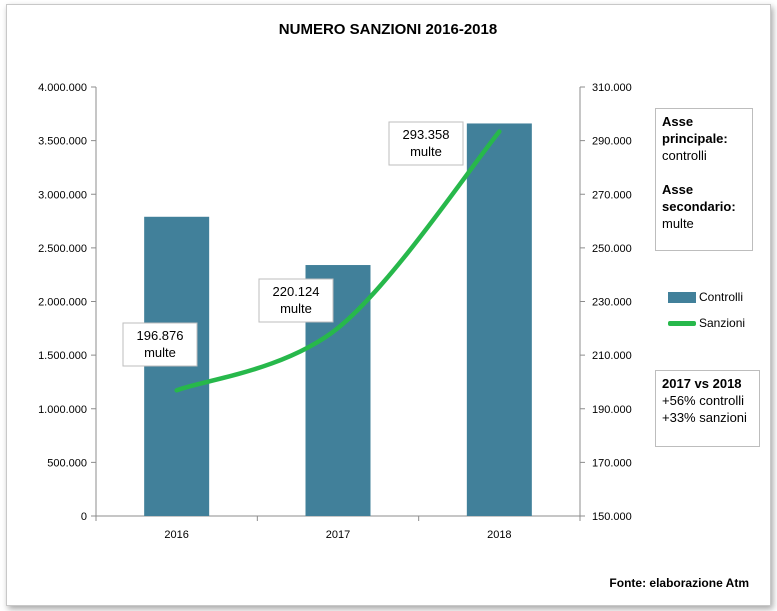 The width and height of the screenshot is (777, 611). I want to click on x-tick-label: 2016, so click(176, 535).